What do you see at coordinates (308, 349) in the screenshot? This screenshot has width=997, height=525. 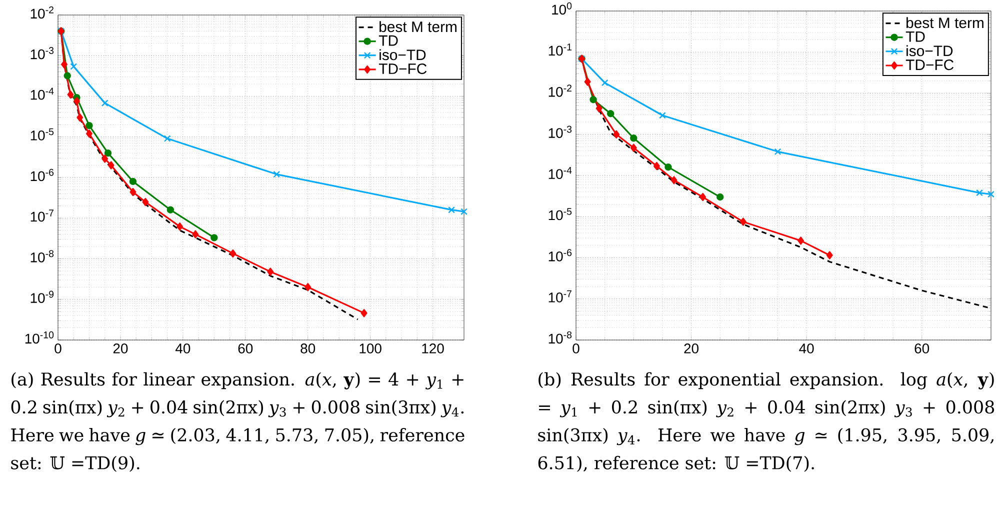 I see `x-tick-label: 80` at bounding box center [308, 349].